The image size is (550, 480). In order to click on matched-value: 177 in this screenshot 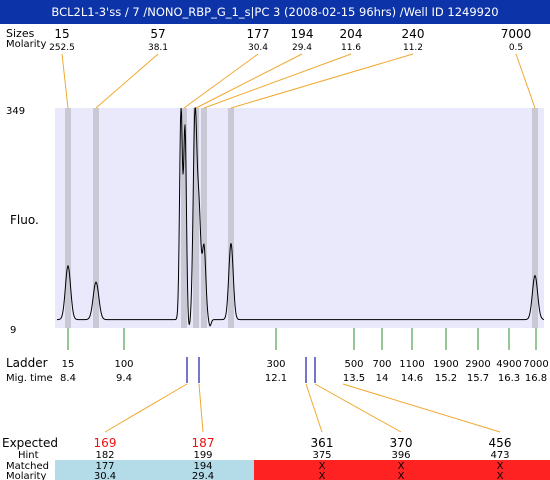, I will do `click(104, 466)`.